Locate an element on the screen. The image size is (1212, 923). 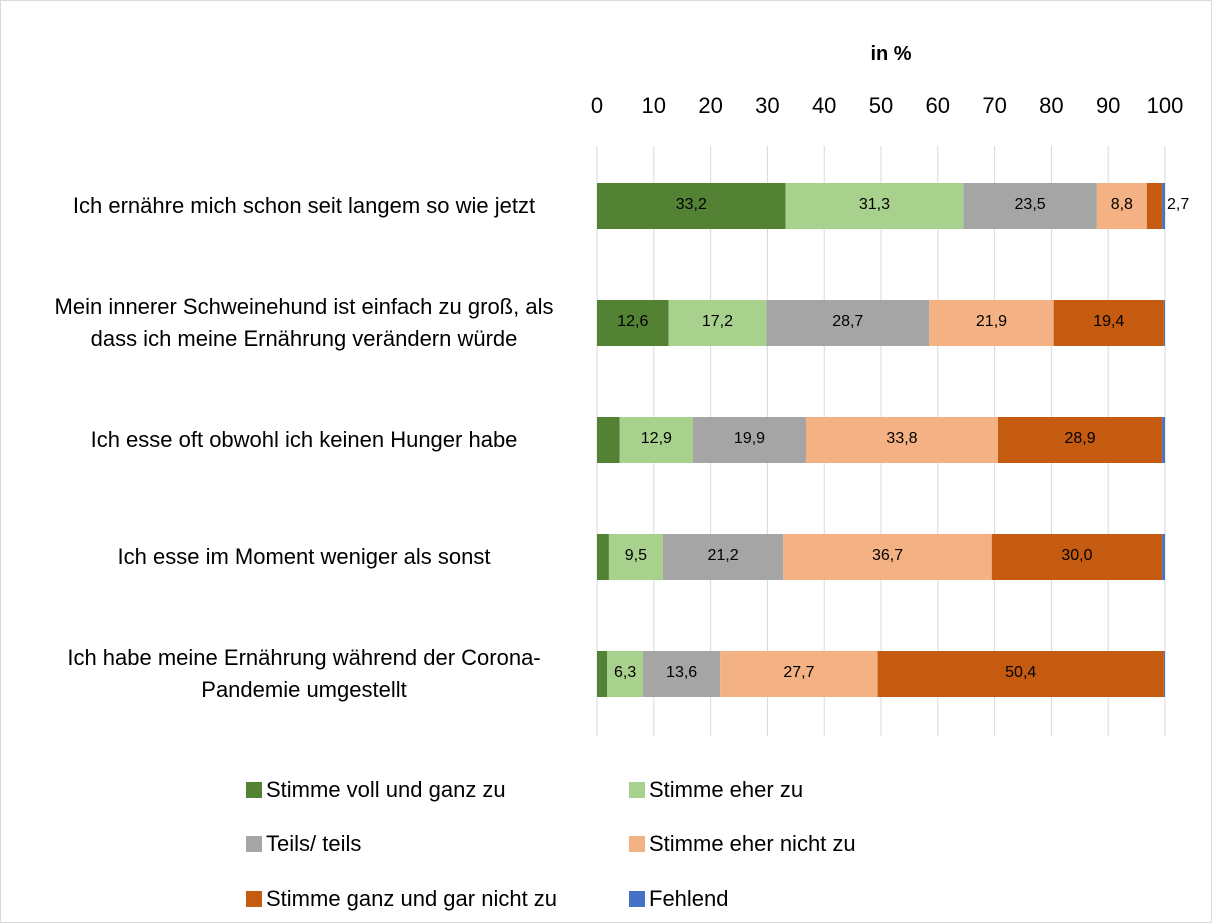
legend-item: Stimme ganz und gar nicht zu is located at coordinates (401, 899).